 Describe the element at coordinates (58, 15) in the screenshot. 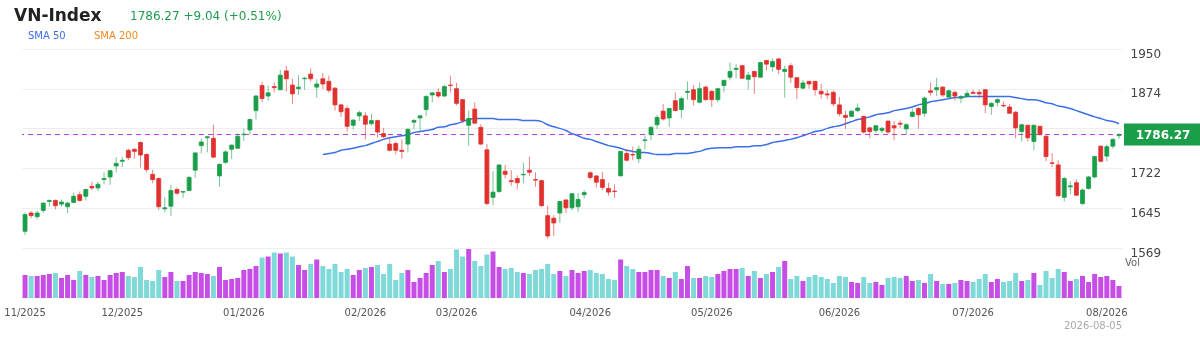

I see `chart-title: VN-Index` at that location.